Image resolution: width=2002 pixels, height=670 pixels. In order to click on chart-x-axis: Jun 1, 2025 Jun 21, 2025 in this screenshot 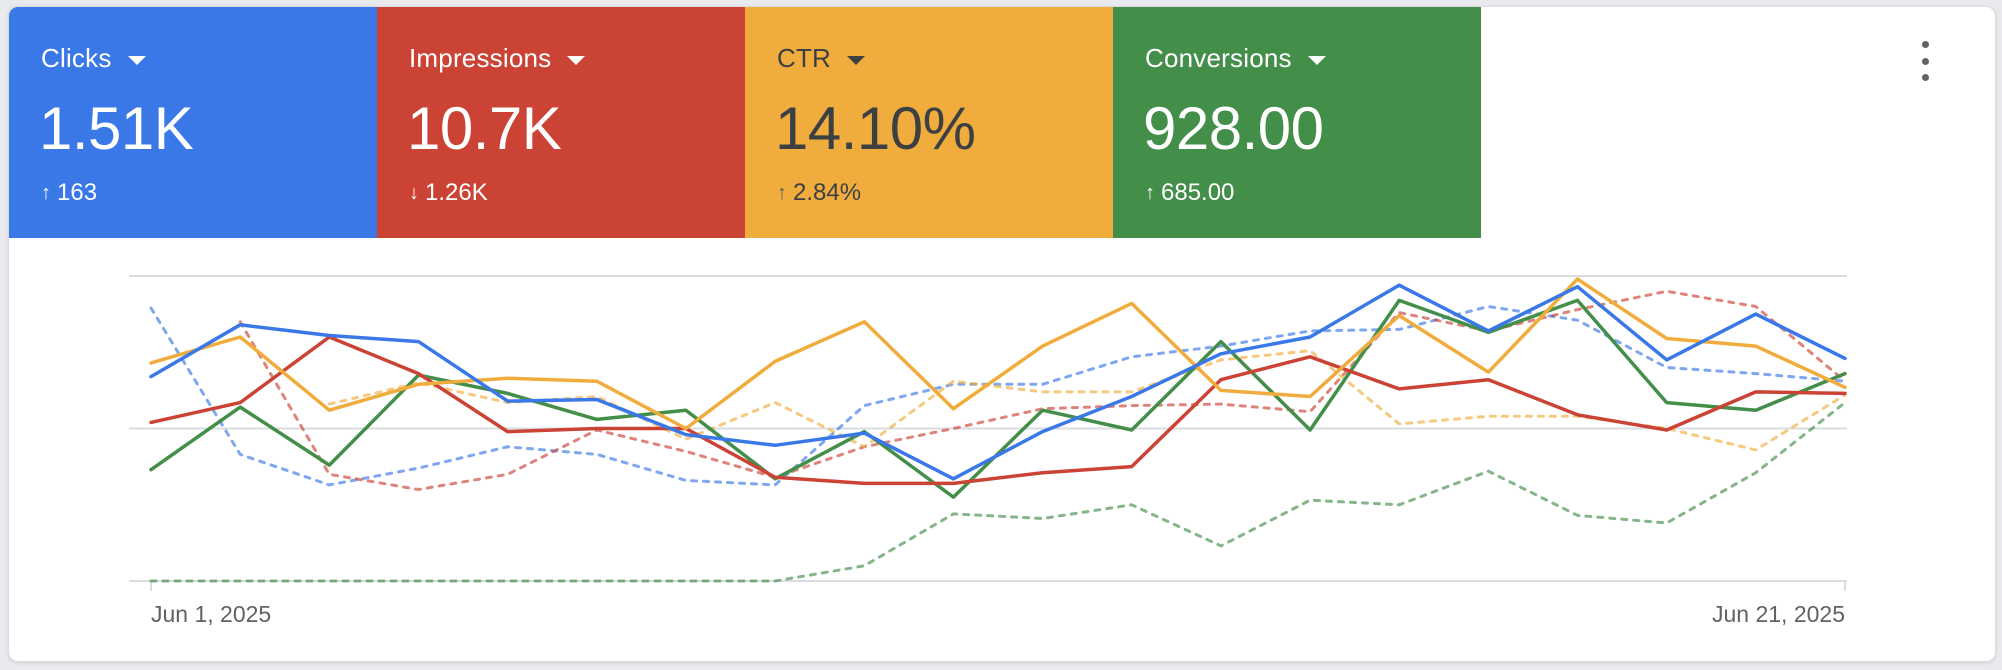, I will do `click(998, 614)`.